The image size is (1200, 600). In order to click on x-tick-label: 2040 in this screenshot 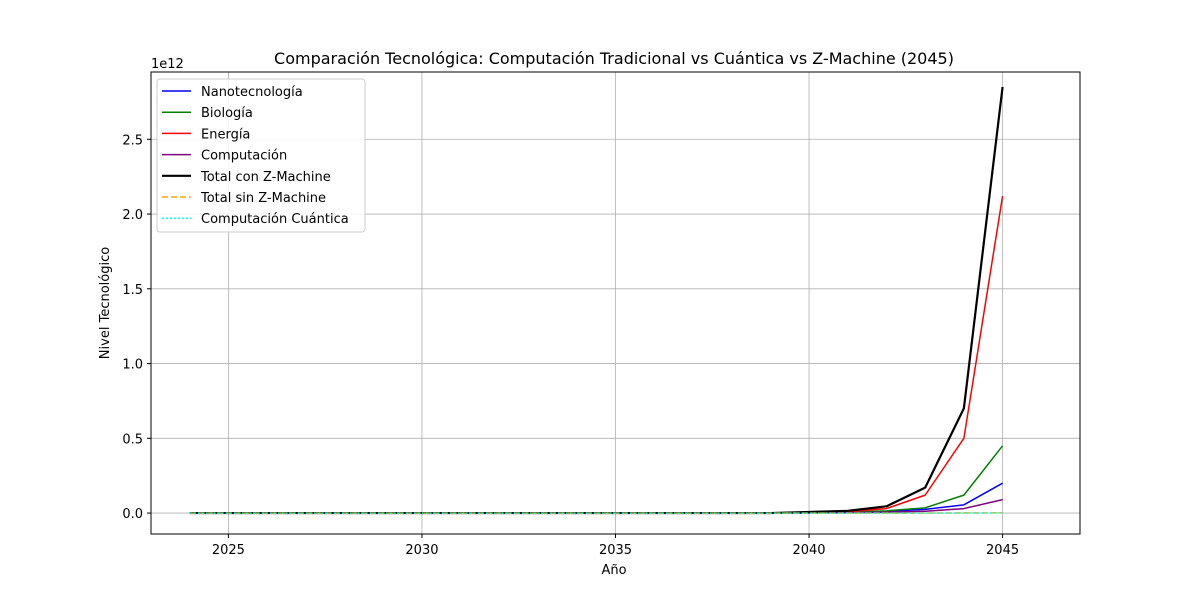, I will do `click(808, 550)`.